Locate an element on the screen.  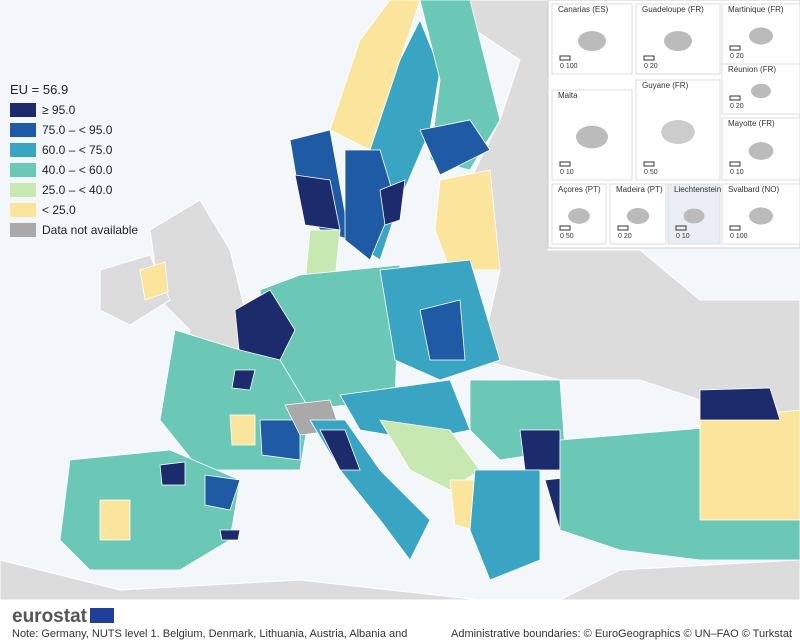
legend-item: 60.0 – < 75.0 is located at coordinates (74, 150).